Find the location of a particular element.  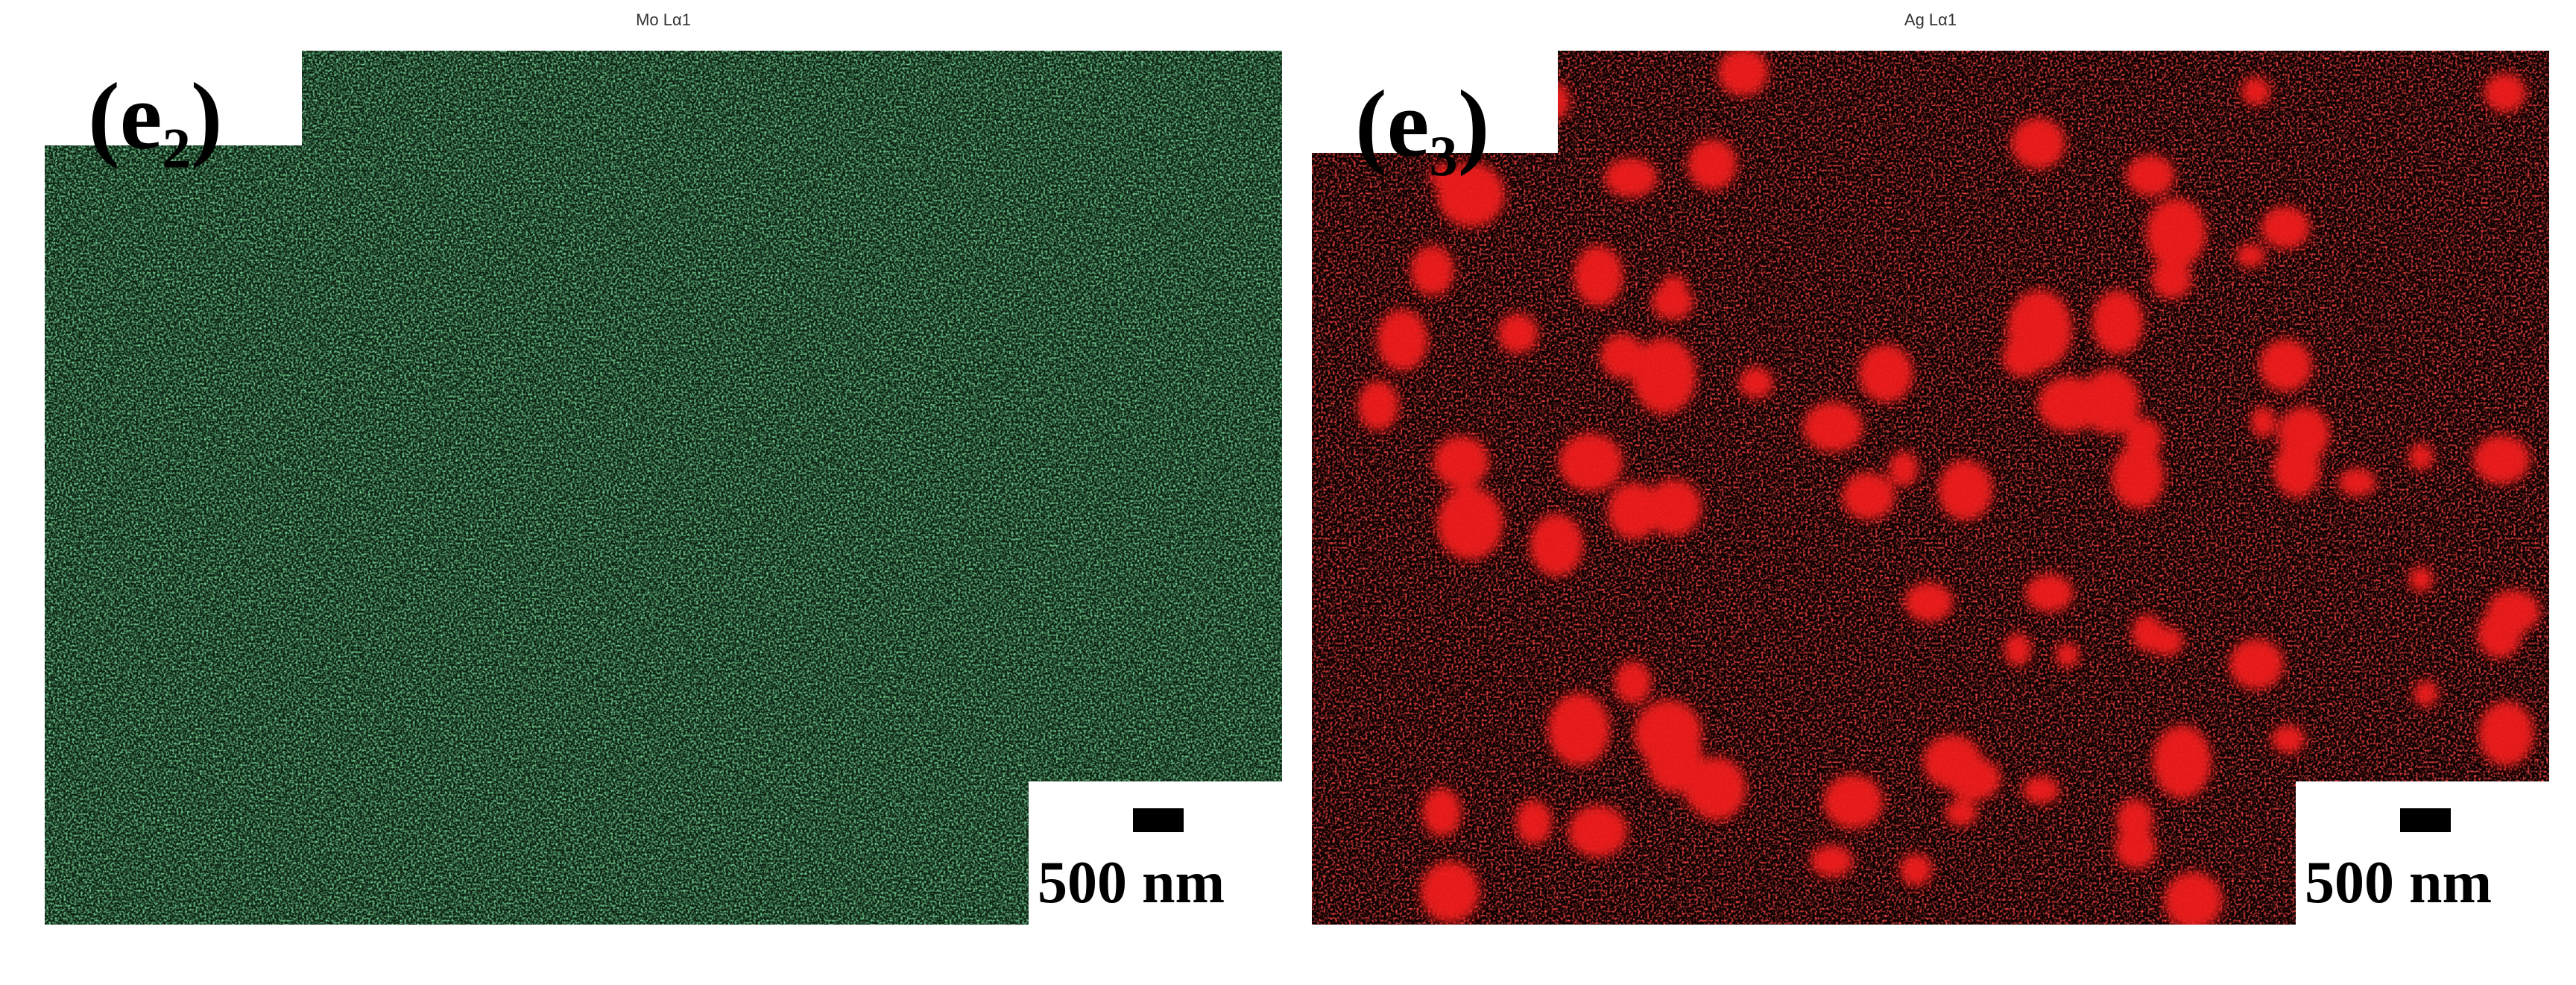

map-title: Ag Lα1 is located at coordinates (1930, 20).